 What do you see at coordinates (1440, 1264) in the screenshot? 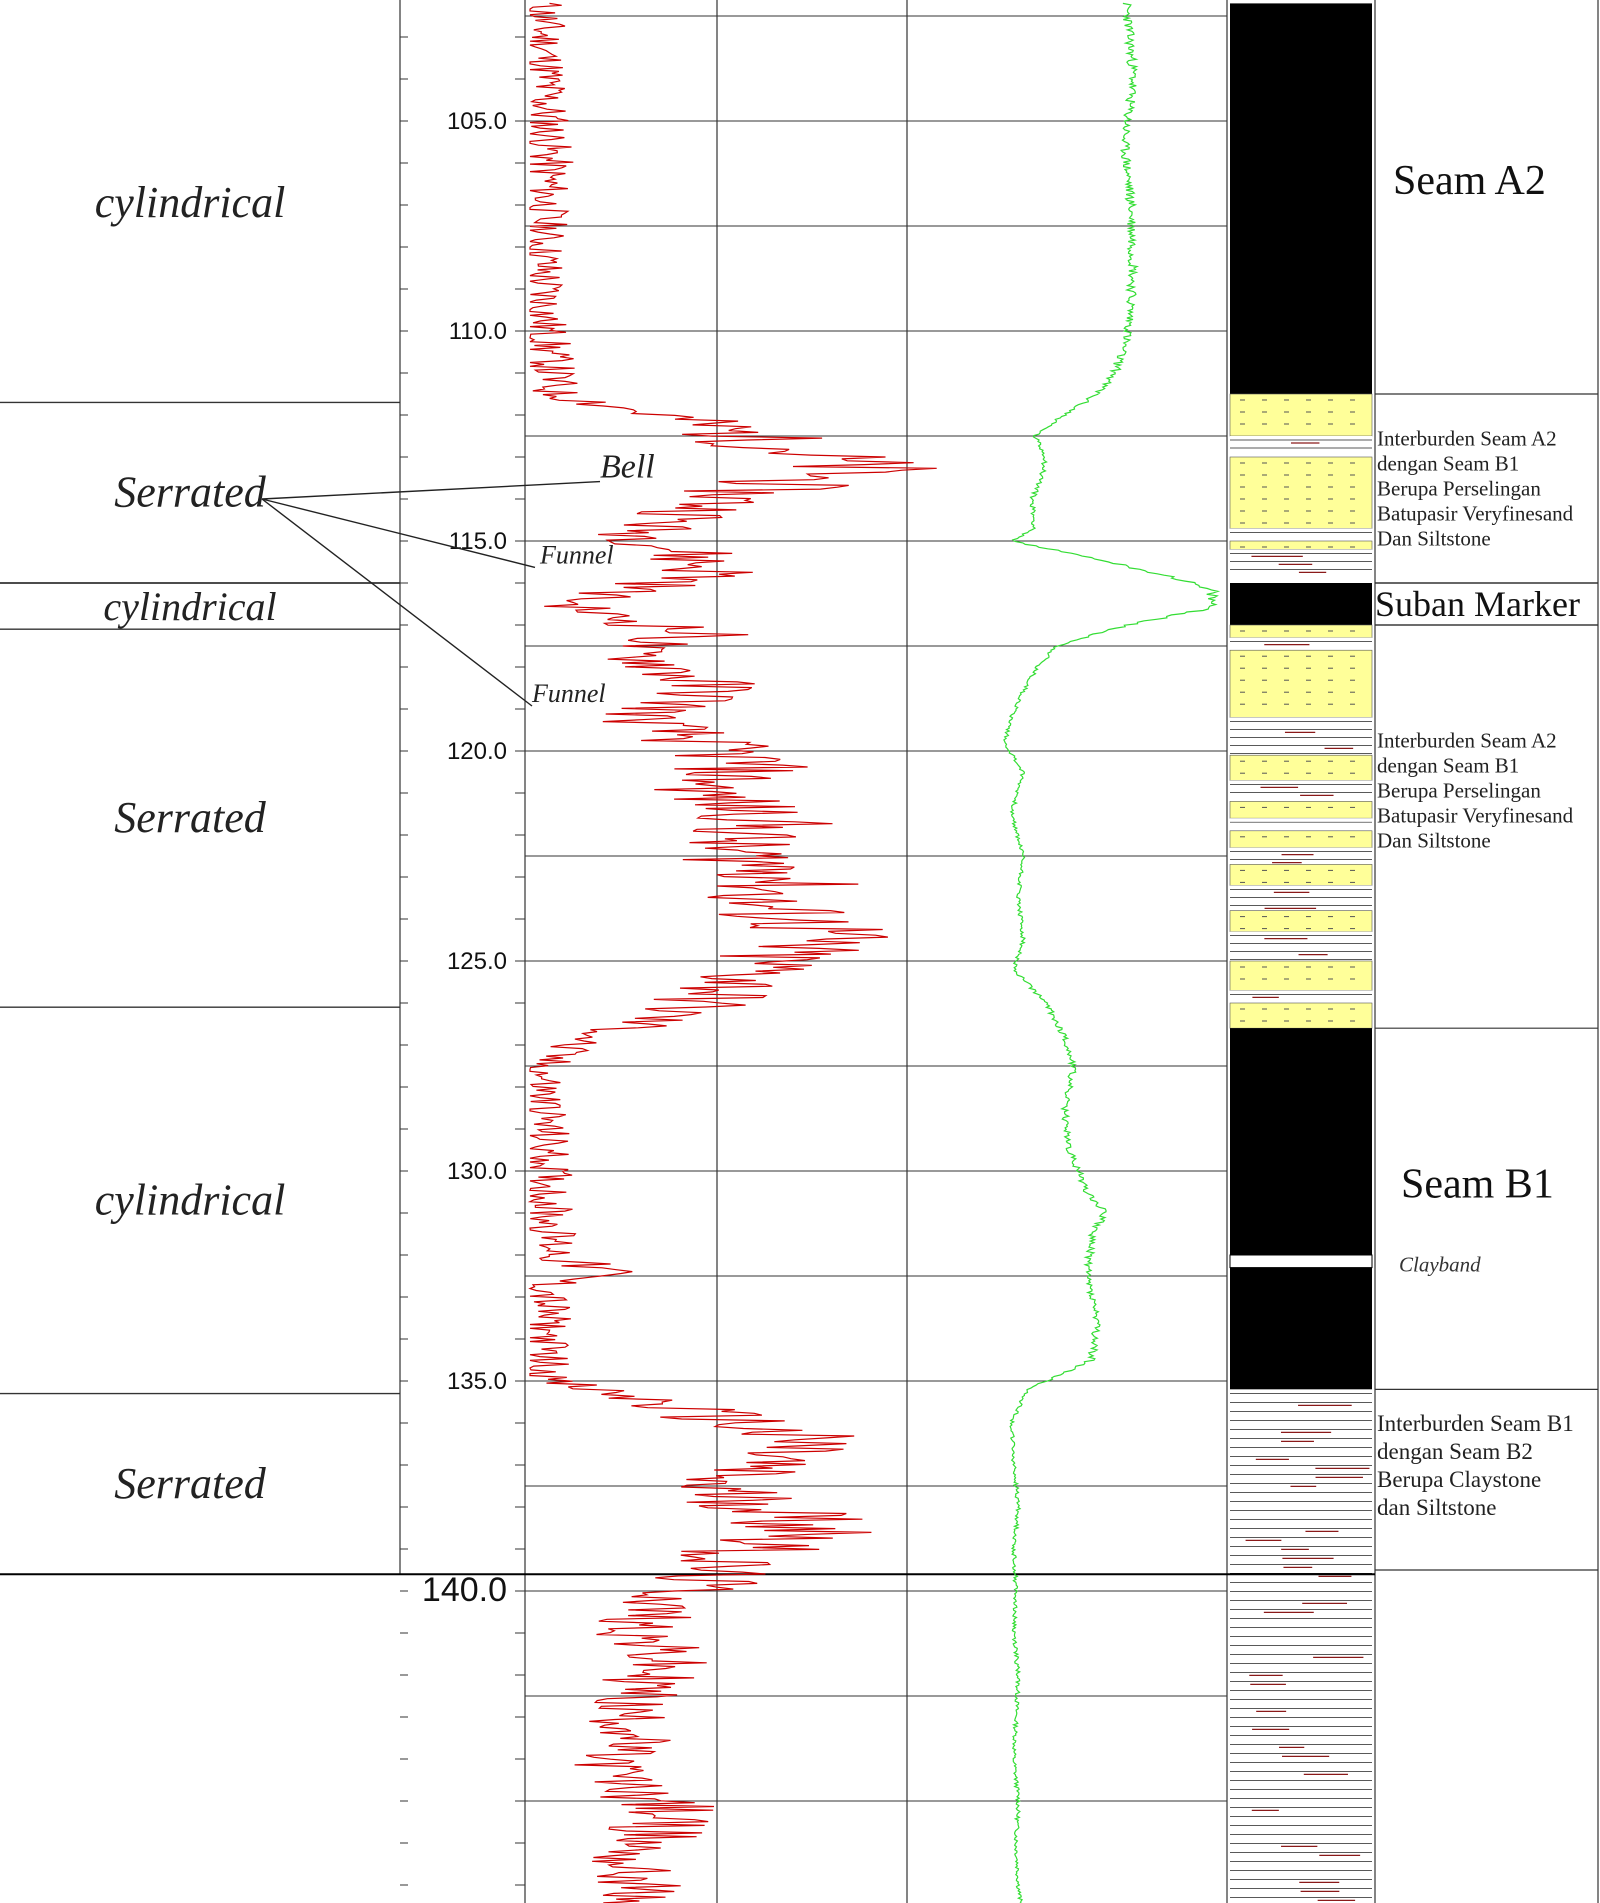
I see `clayband-label: Clayband` at bounding box center [1440, 1264].